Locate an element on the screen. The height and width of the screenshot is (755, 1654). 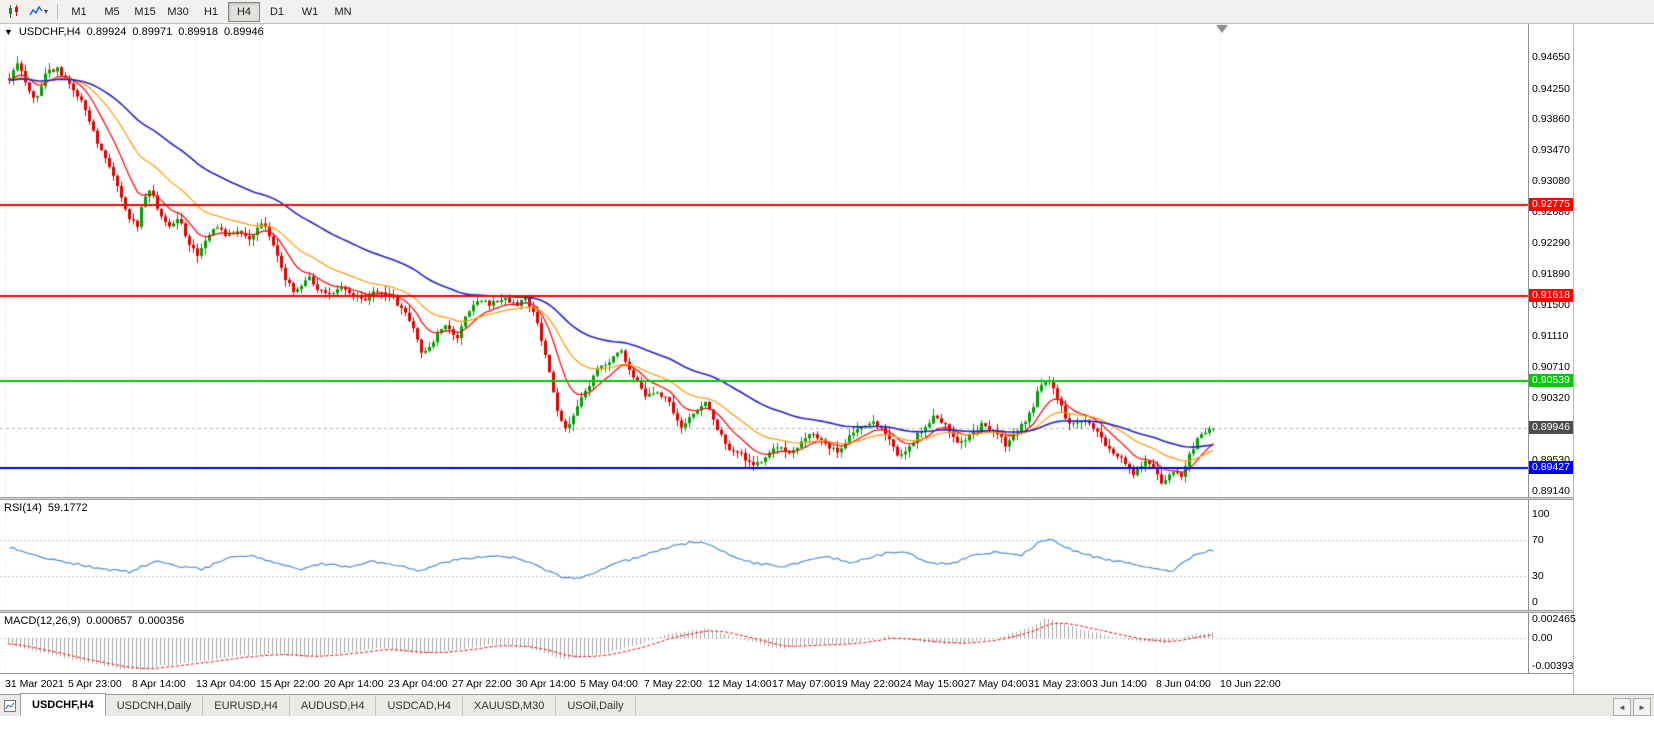
price-axis-label: 0.94650 is located at coordinates (1551, 57).